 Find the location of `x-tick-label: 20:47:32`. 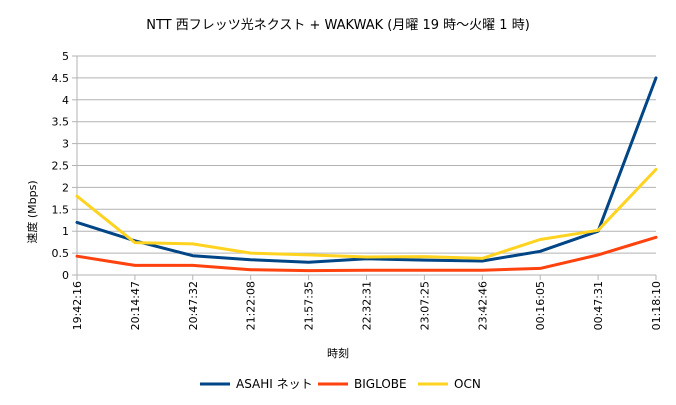

x-tick-label: 20:47:32 is located at coordinates (193, 305).